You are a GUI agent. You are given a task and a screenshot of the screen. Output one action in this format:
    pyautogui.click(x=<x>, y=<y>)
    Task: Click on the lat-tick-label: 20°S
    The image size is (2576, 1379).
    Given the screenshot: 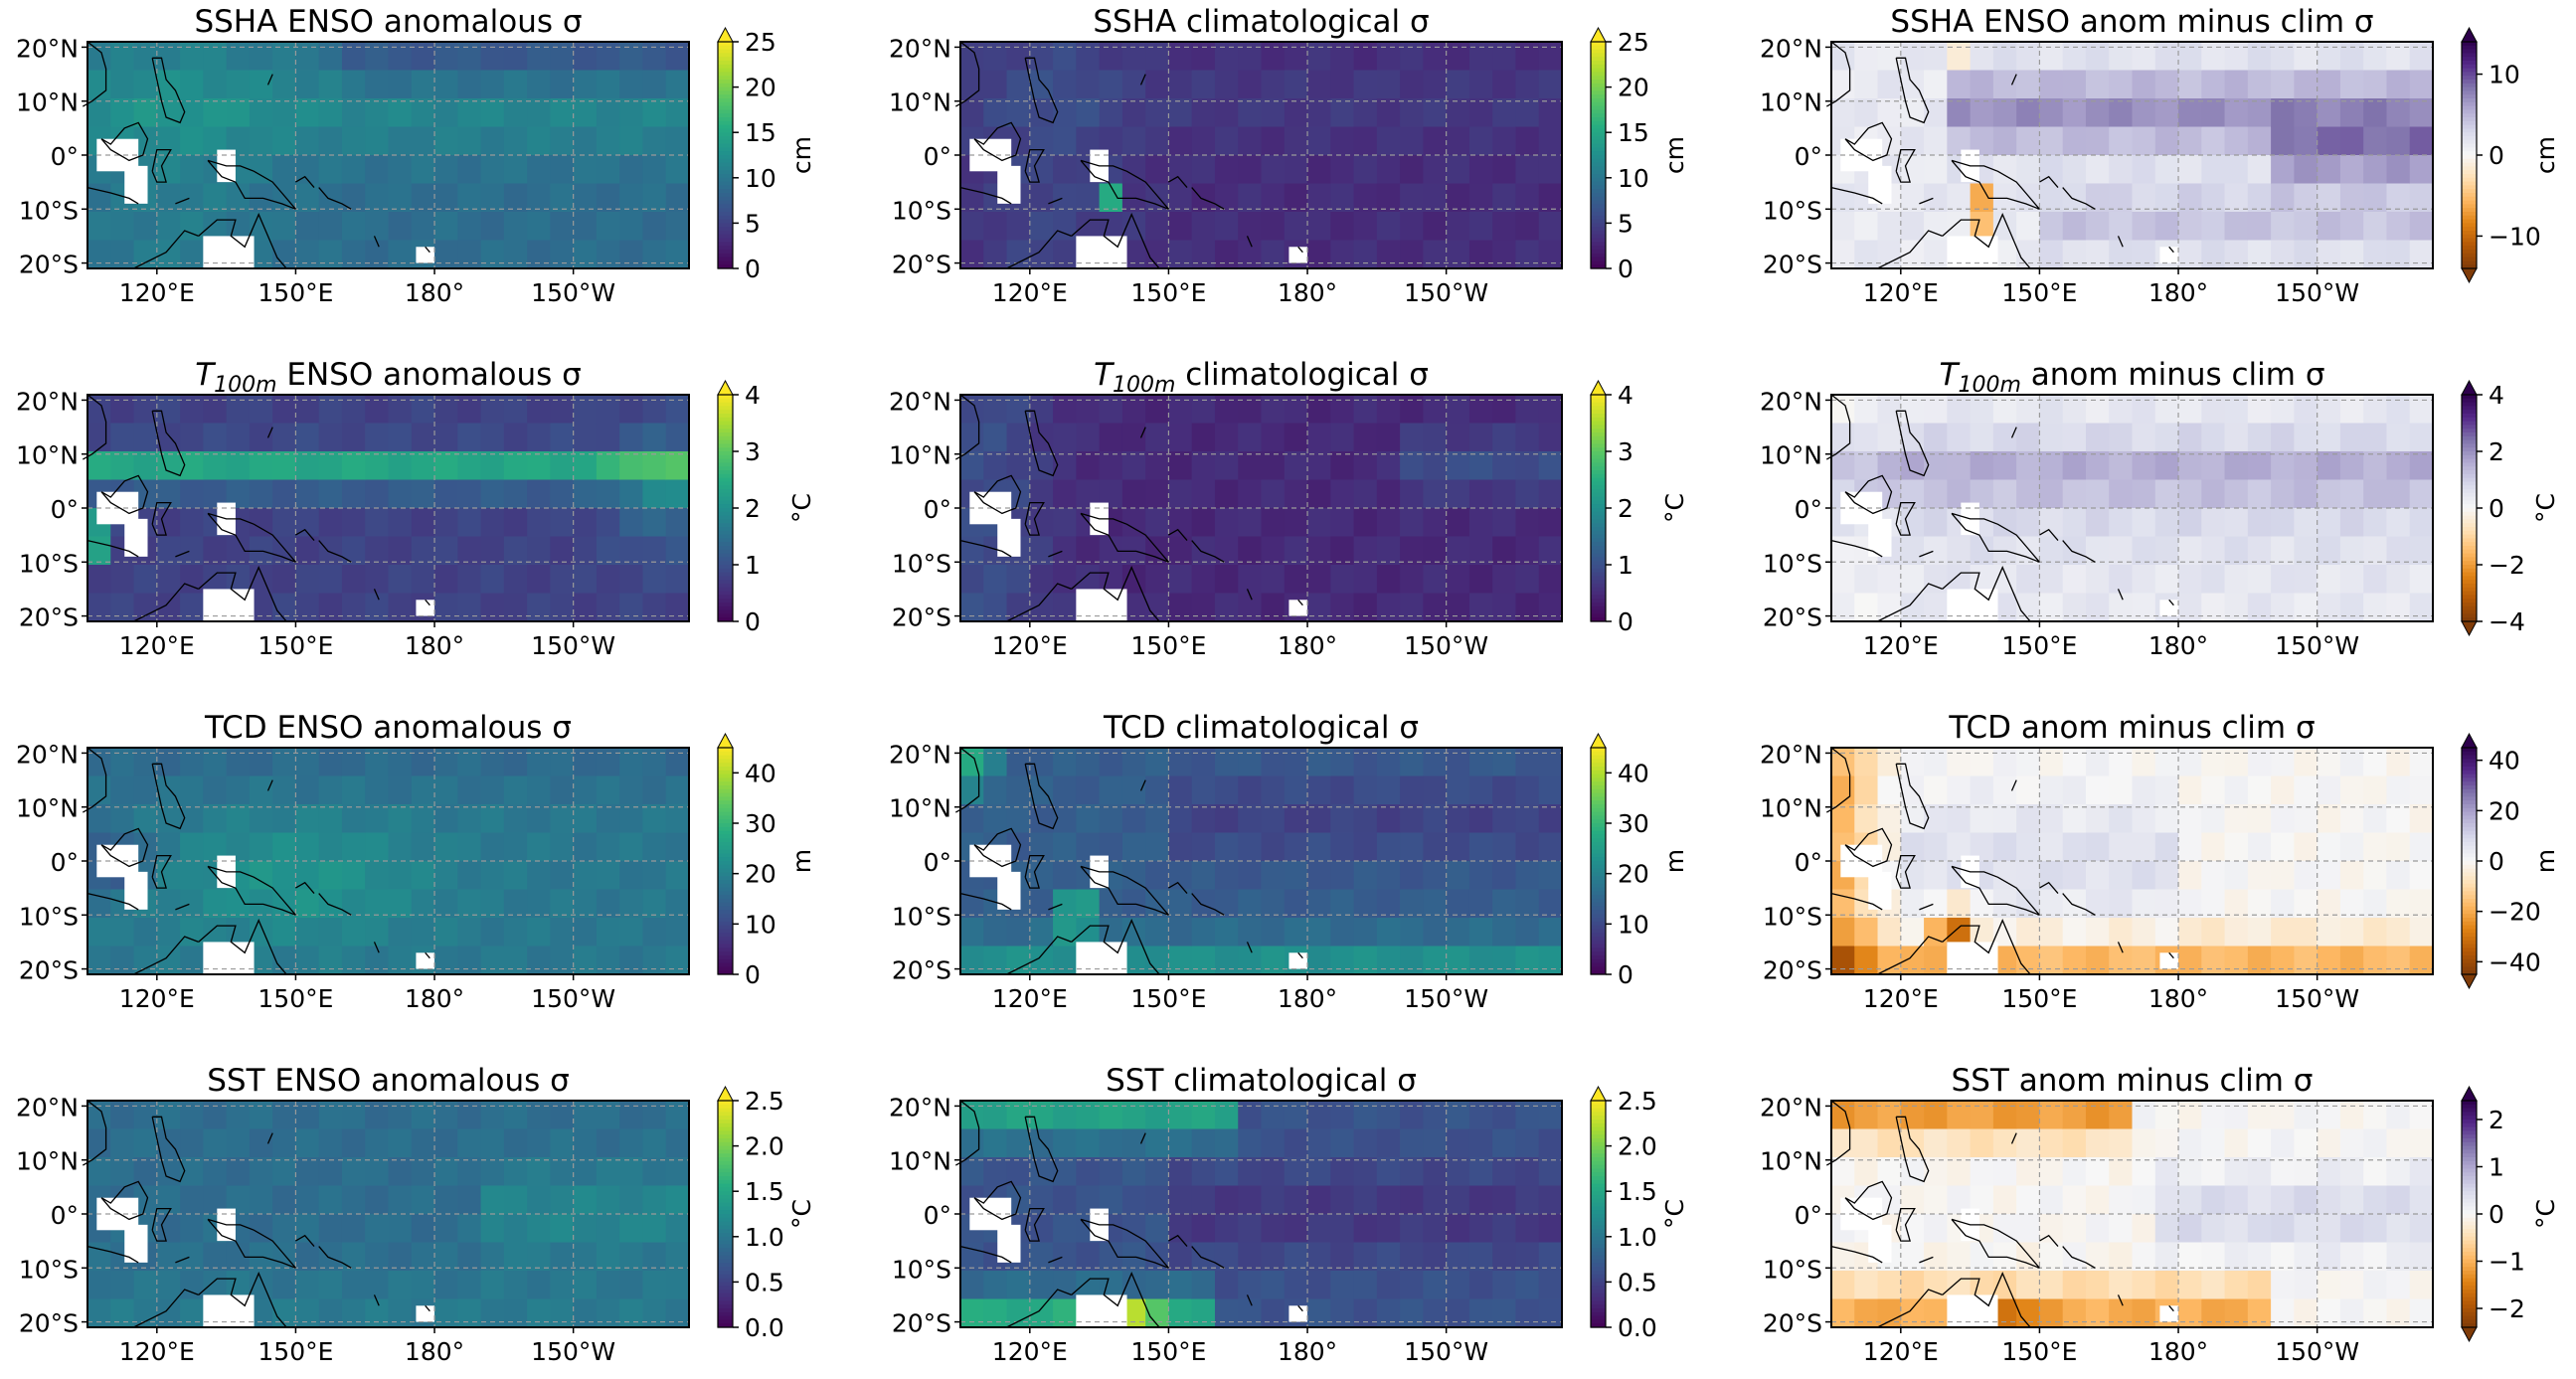 What is the action you would take?
    pyautogui.click(x=921, y=617)
    